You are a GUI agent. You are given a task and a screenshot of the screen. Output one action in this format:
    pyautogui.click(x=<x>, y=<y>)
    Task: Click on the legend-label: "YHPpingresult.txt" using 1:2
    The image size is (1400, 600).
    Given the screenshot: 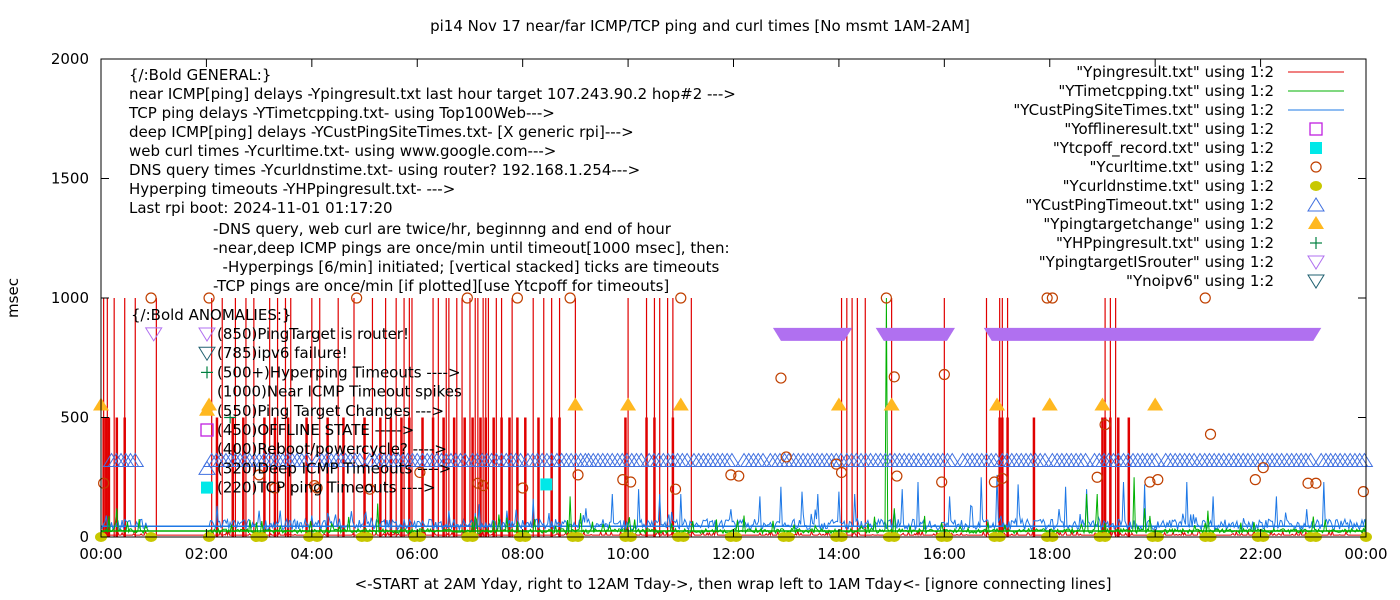 What is the action you would take?
    pyautogui.click(x=1165, y=243)
    